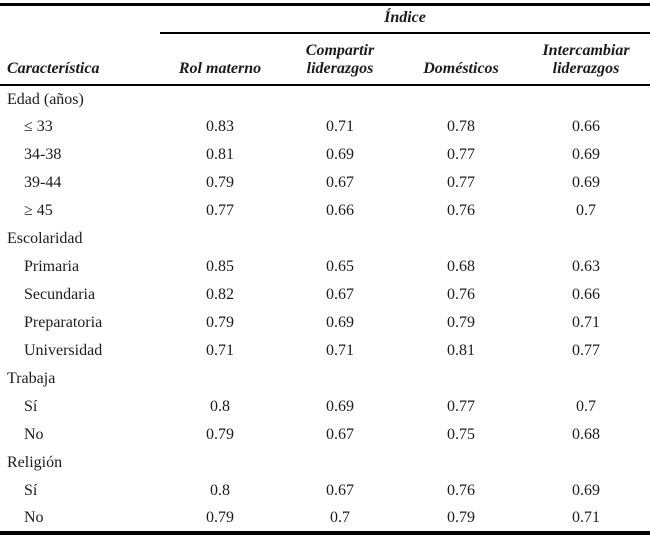  Describe the element at coordinates (325, 295) in the screenshot. I see `data-row-secundaria: Secundaria 0.82 0.67 0.76 0.66` at that location.